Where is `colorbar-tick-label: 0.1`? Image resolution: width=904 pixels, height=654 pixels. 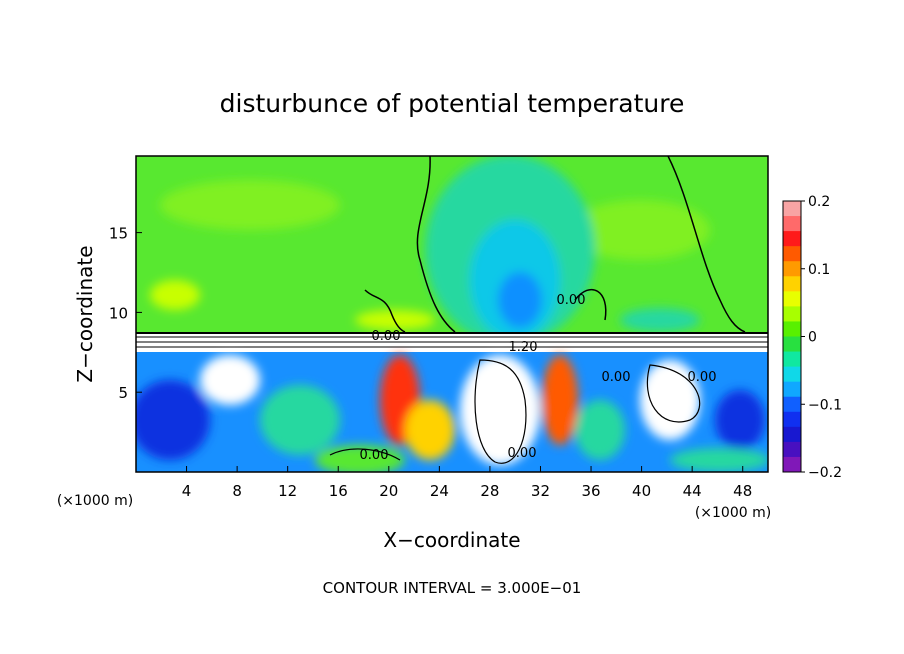
colorbar-tick-label: 0.1 is located at coordinates (819, 270).